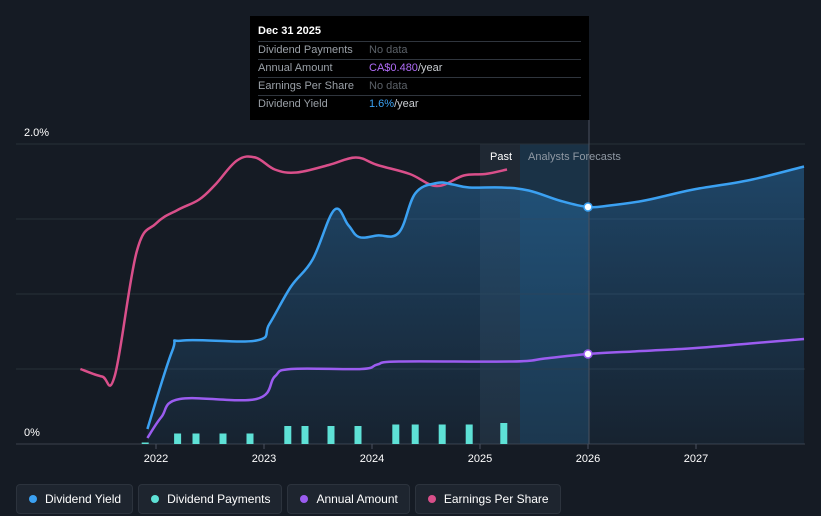 This screenshot has height=516, width=821. I want to click on legend-label: Annual Amount, so click(357, 499).